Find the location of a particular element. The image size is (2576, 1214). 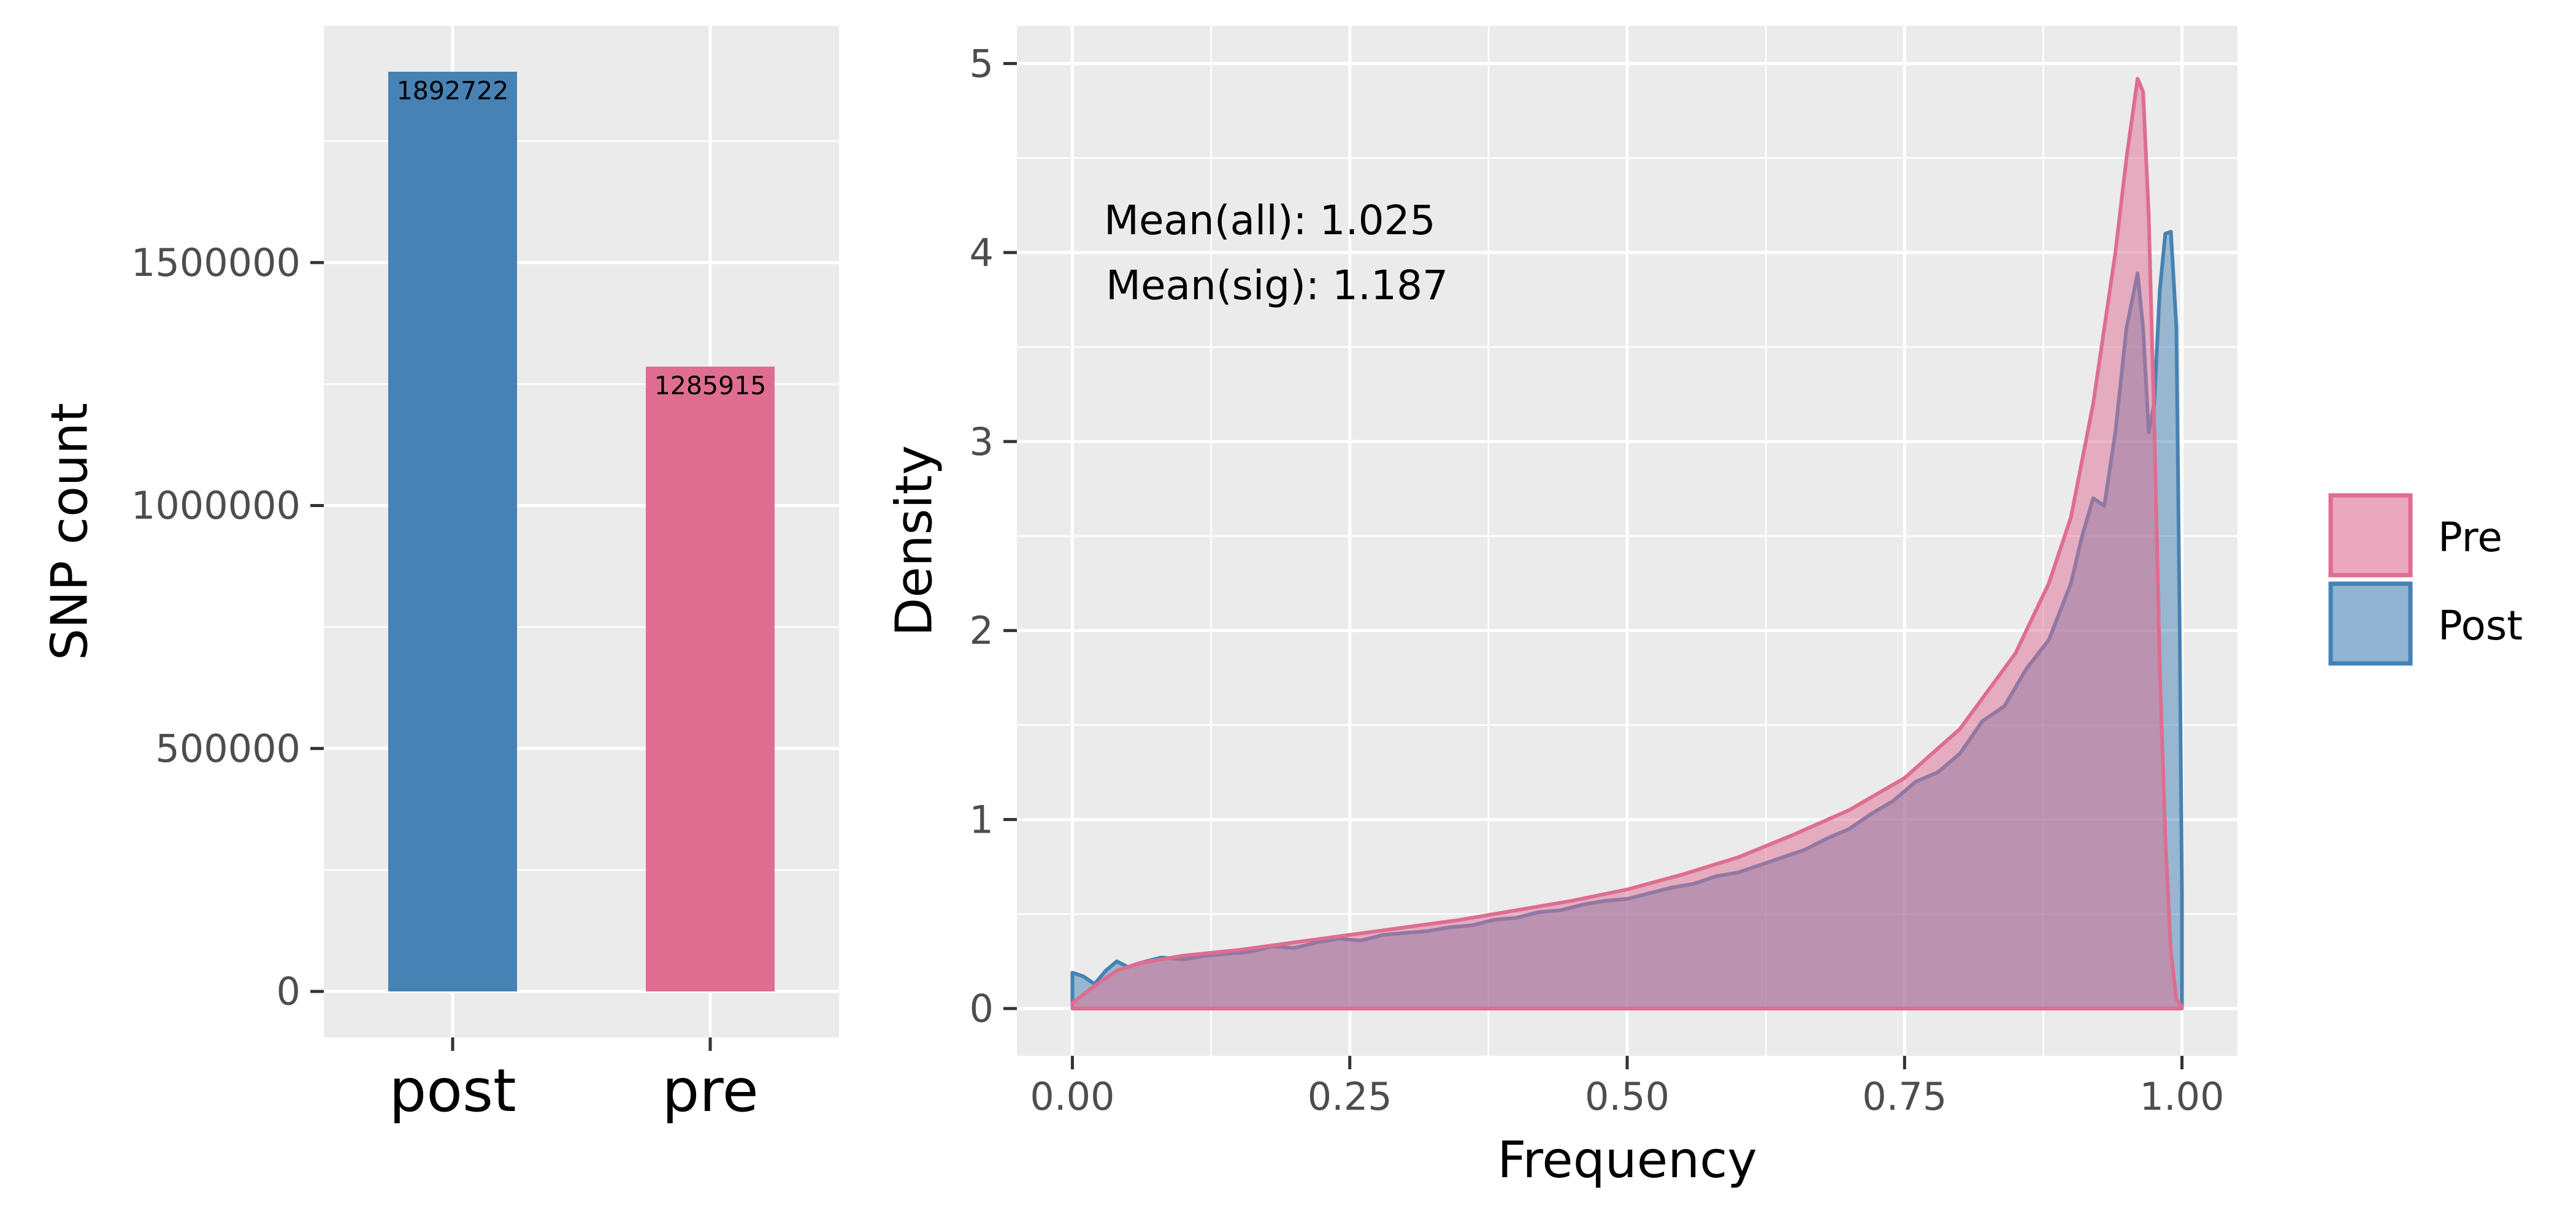

annotation-mean-all: Mean(all): 1.025 is located at coordinates (1270, 220).